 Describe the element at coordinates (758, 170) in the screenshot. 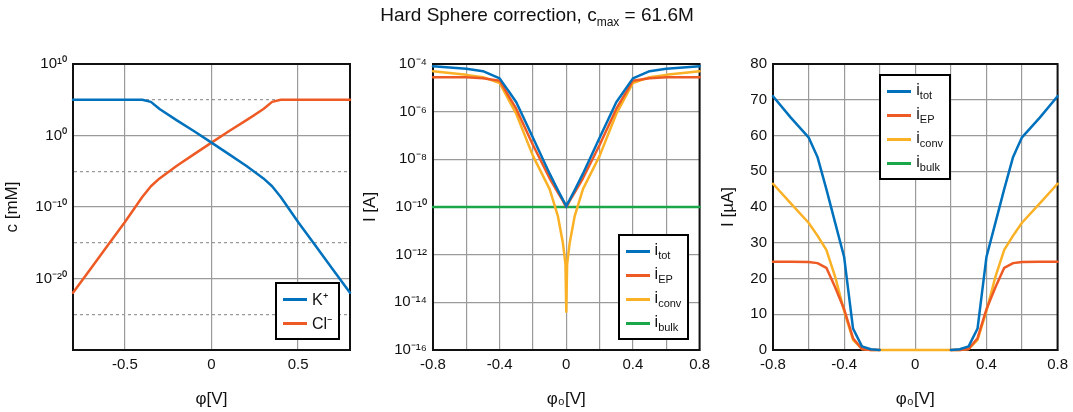

I see `y-tick-label: 50` at that location.